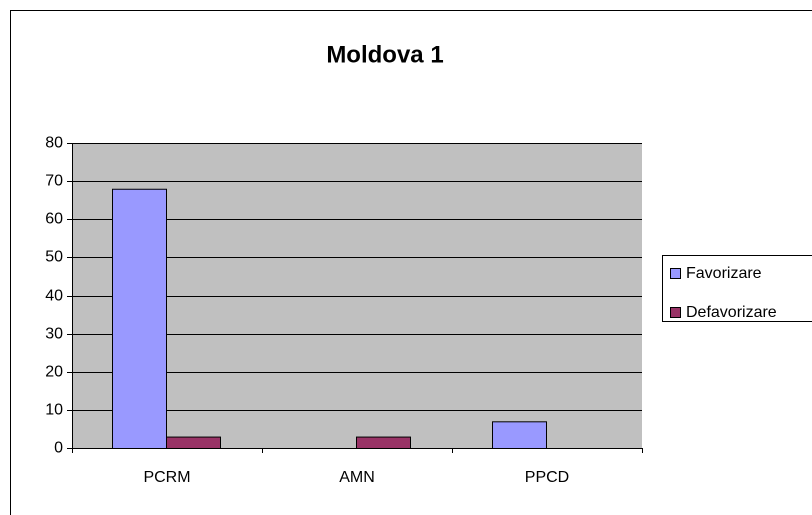  I want to click on y-tick-label: 40, so click(54, 296).